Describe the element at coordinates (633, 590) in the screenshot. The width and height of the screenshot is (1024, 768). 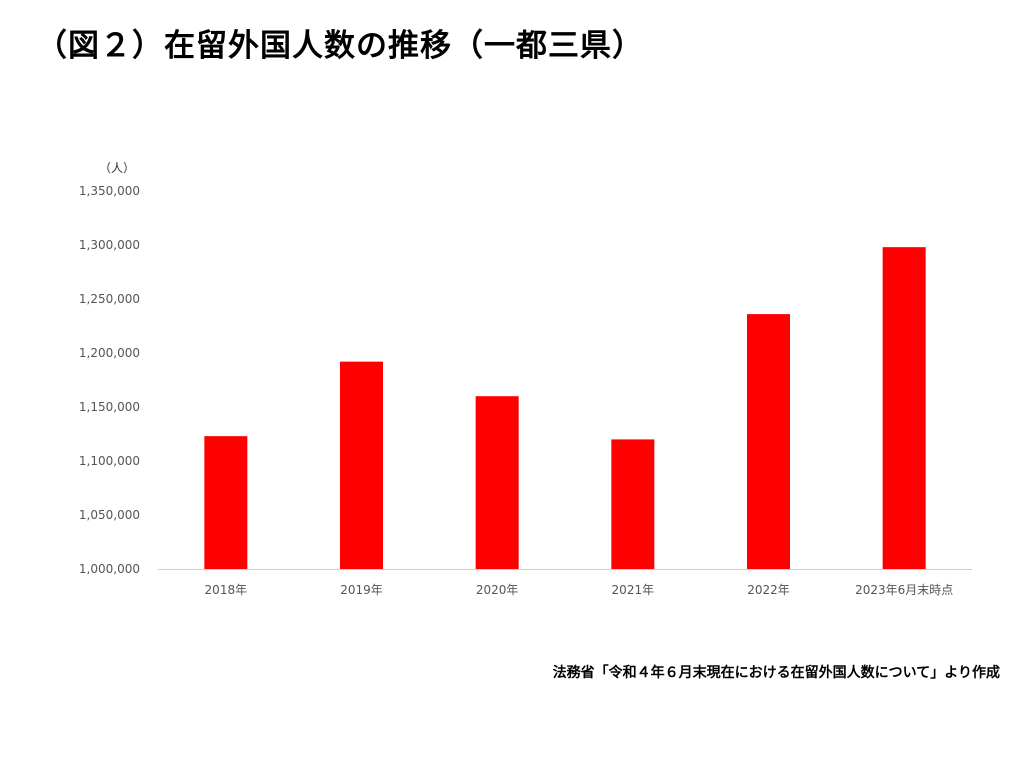
I see `x-tick-label: 2021年` at that location.